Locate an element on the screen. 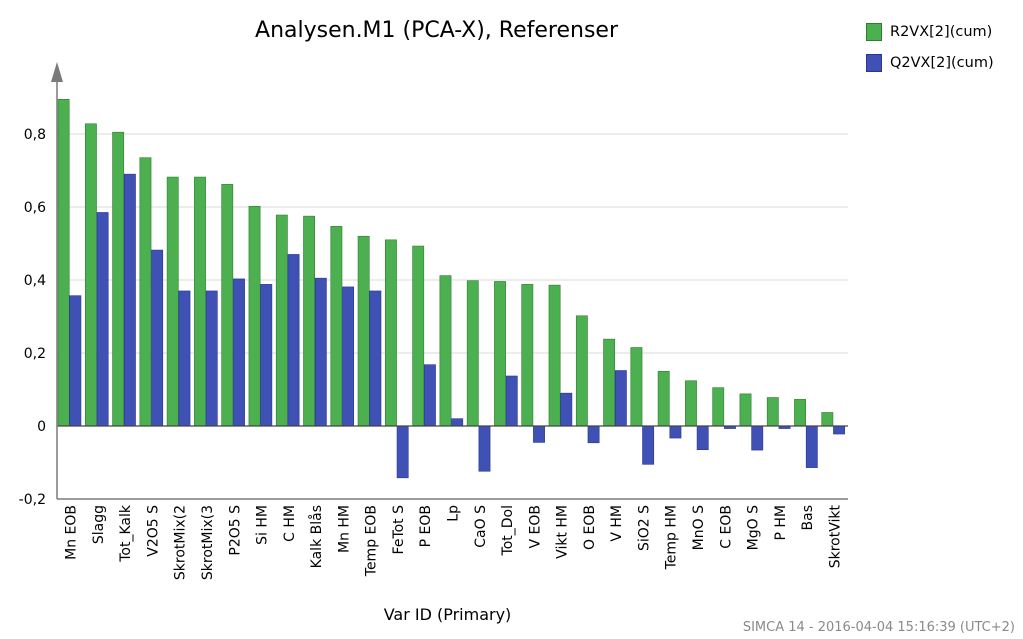 Image resolution: width=1023 pixels, height=639 pixels. x-tick-label: Tot_Dol is located at coordinates (508, 530).